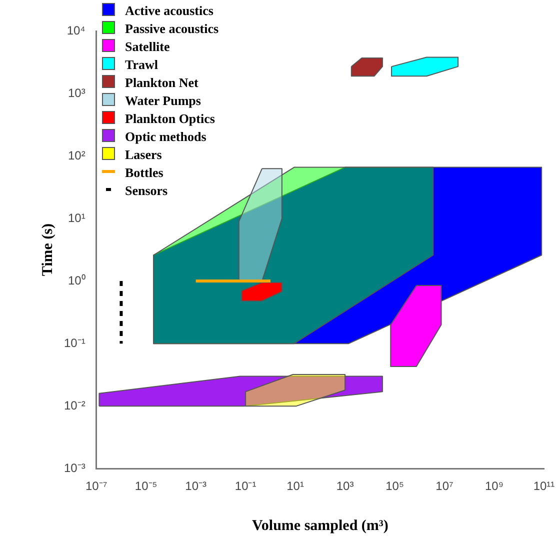 The width and height of the screenshot is (558, 546). Describe the element at coordinates (295, 486) in the screenshot. I see `x-tick-label: 10¹` at that location.